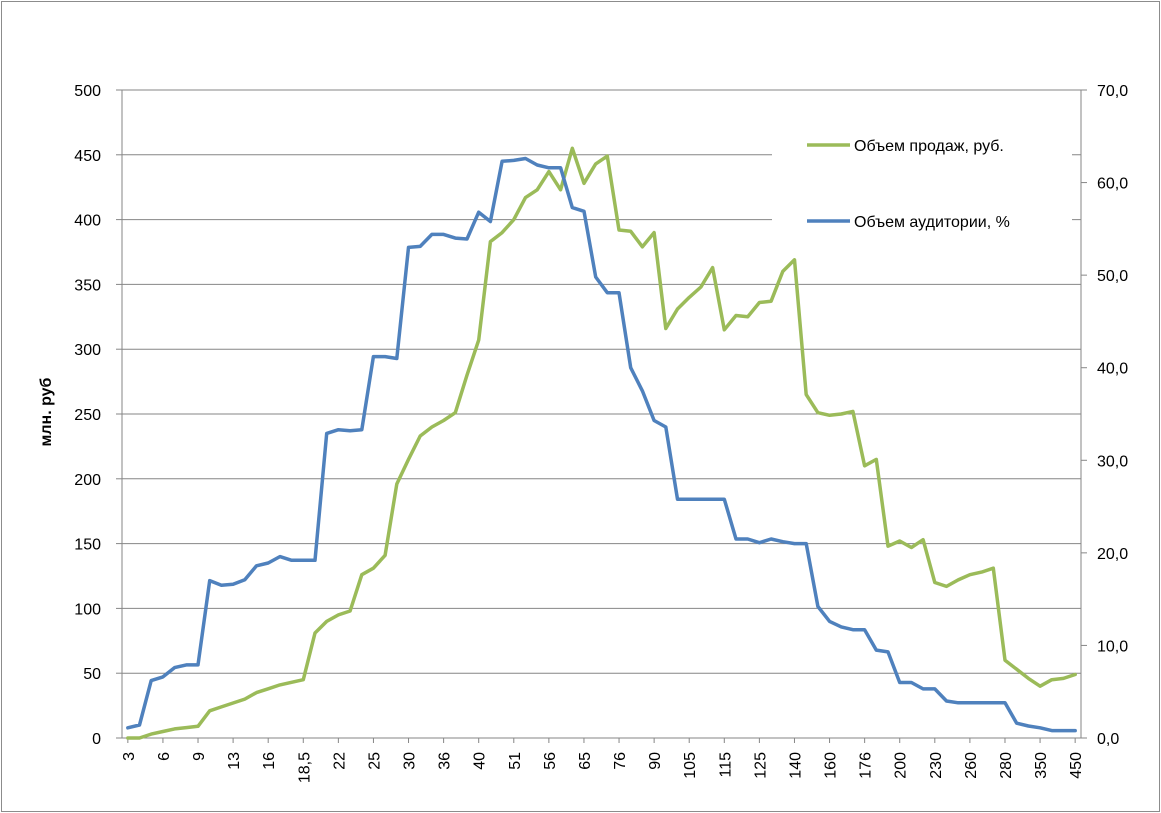  I want to click on y-left-tick-label: 50, so click(92, 674).